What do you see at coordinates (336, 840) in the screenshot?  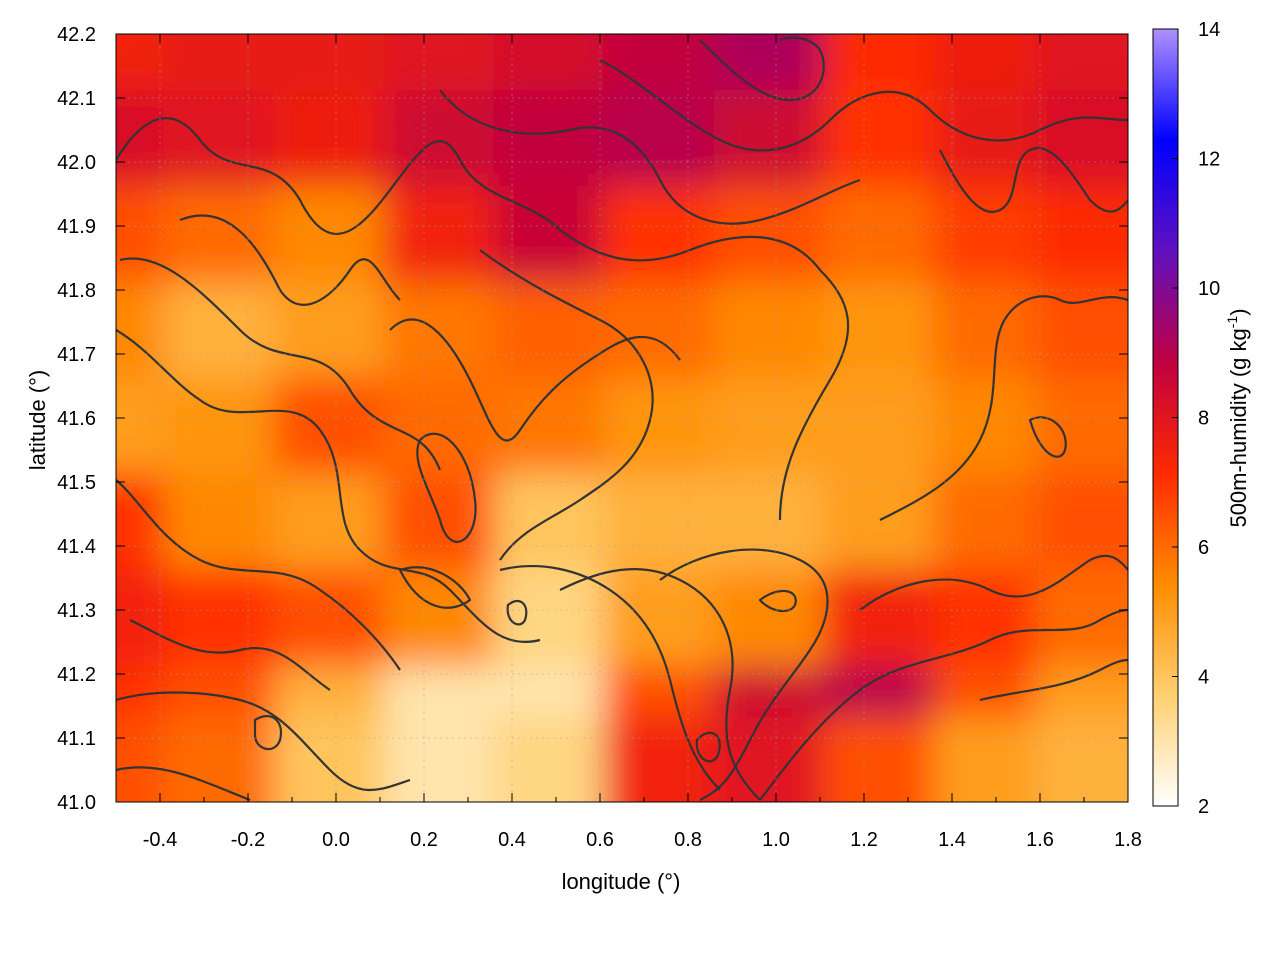 I see `x-tick-label: 0.0` at bounding box center [336, 840].